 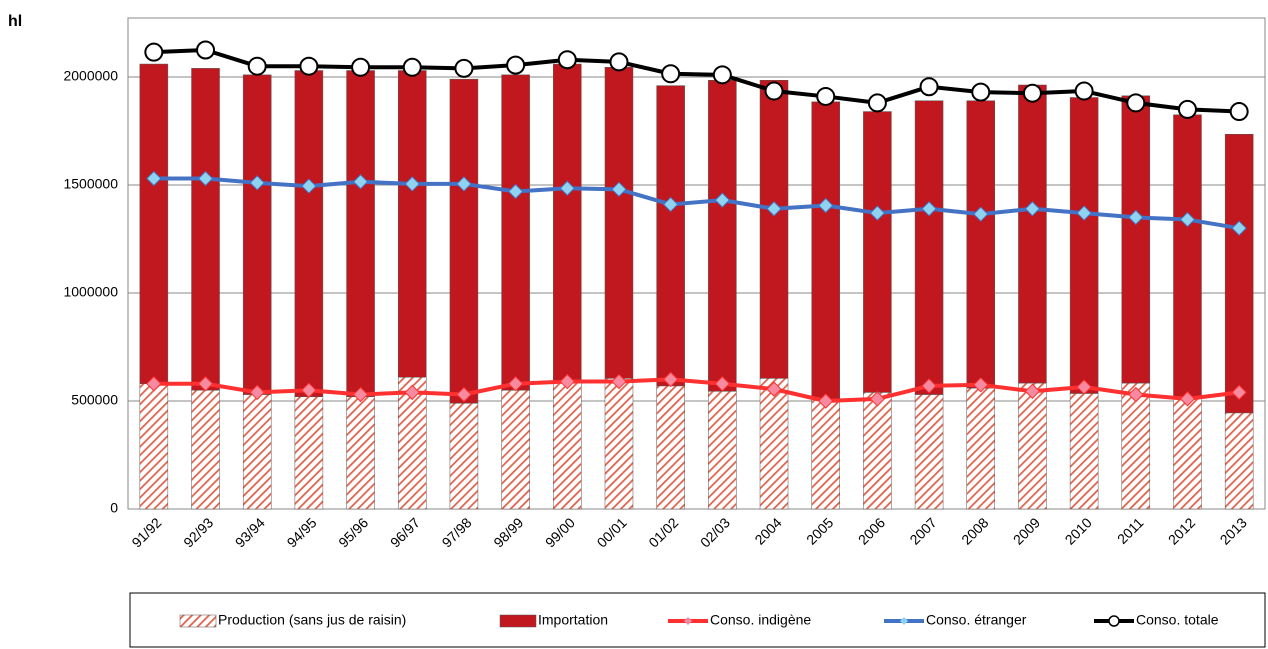 What do you see at coordinates (94, 400) in the screenshot?
I see `y-tick-label: 500000` at bounding box center [94, 400].